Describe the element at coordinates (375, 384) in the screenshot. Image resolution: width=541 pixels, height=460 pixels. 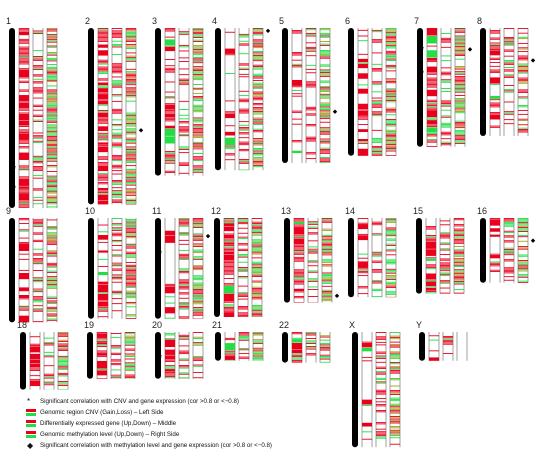
I see `chromosome-X: X` at that location.